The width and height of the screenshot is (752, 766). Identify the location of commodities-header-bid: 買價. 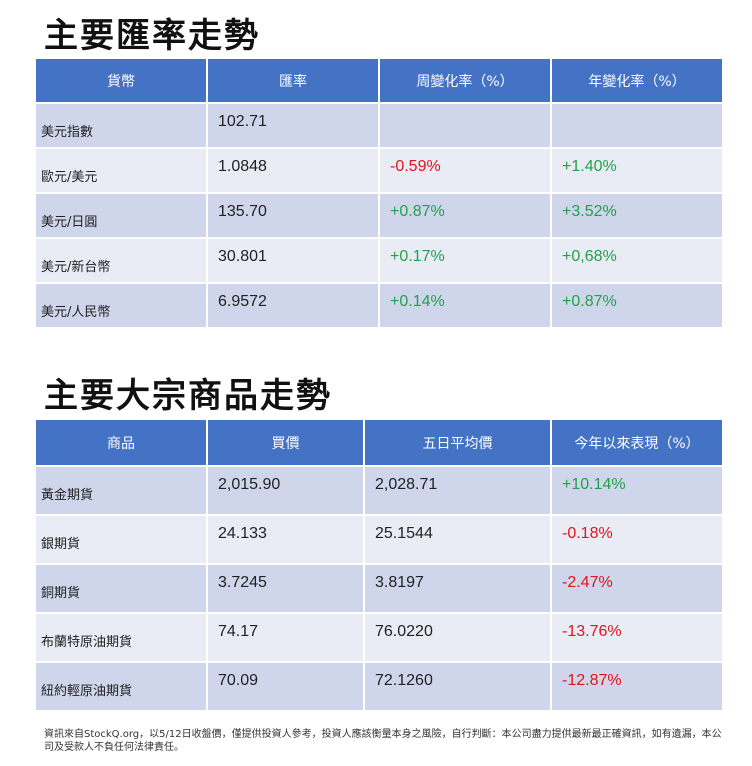
(285, 442).